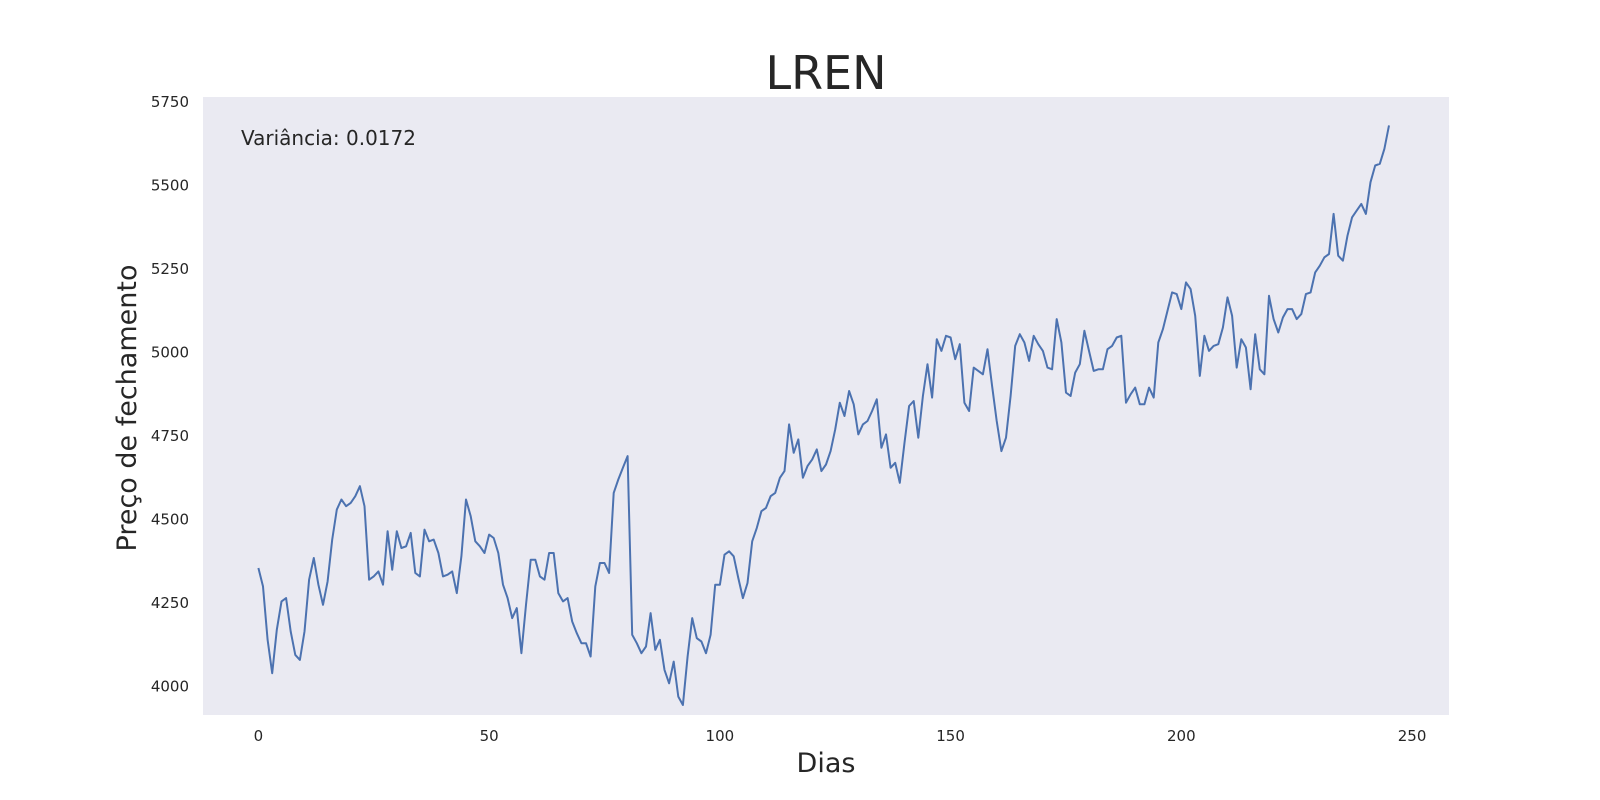 The image size is (1600, 800). What do you see at coordinates (170, 520) in the screenshot?
I see `y-tick-label: 4500` at bounding box center [170, 520].